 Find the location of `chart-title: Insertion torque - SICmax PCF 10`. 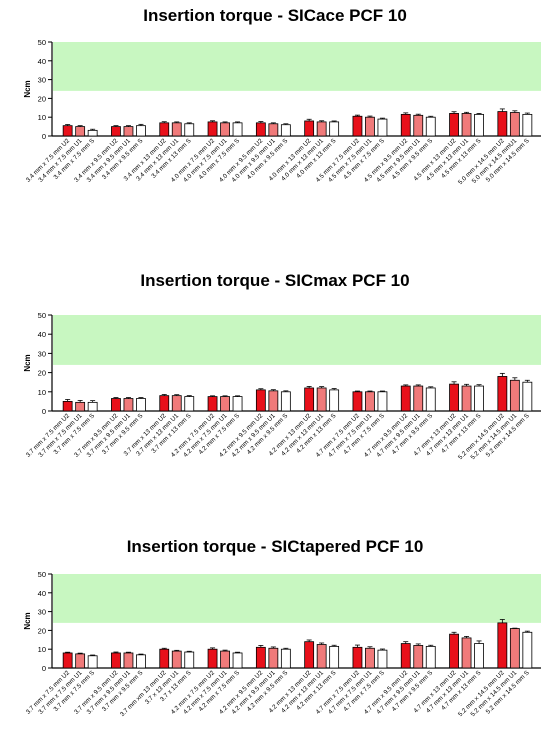

chart-title: Insertion torque - SICmax PCF 10 is located at coordinates (275, 280).